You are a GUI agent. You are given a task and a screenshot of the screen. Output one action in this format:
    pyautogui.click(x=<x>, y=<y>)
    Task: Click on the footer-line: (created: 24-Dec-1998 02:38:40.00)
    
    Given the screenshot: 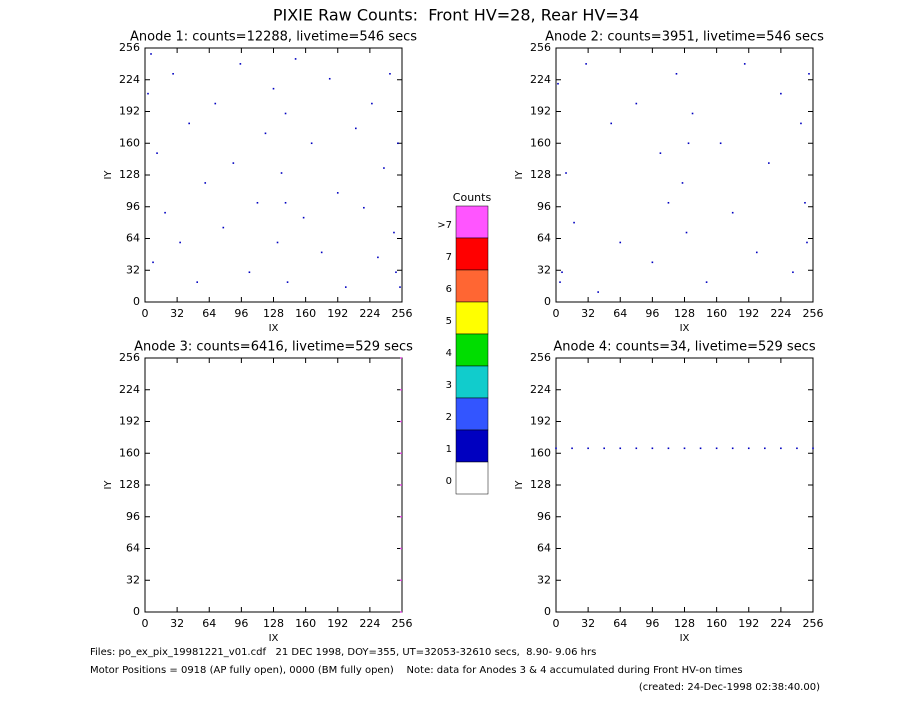 What is the action you would take?
    pyautogui.click(x=729, y=687)
    